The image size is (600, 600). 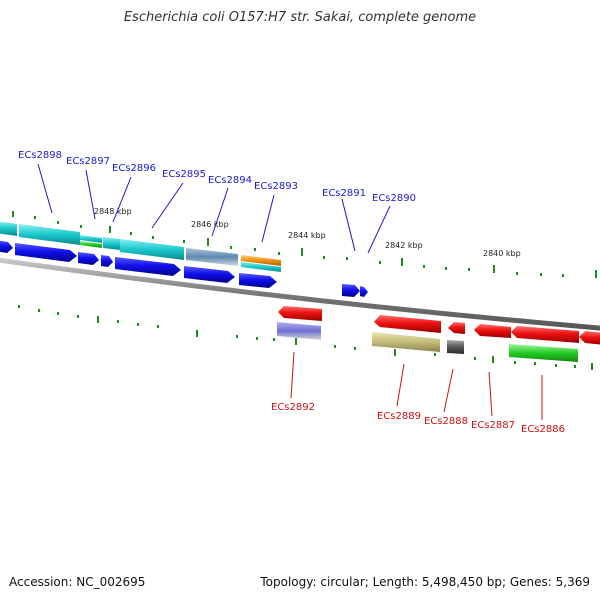 I want to click on forward-cds-track, so click(x=184, y=268).